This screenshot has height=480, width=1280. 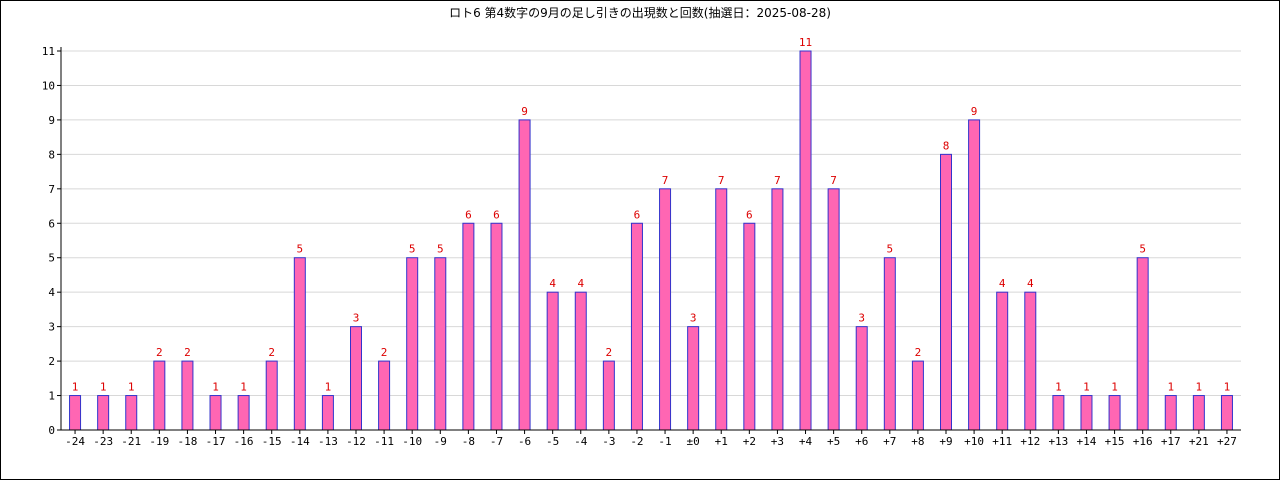 I want to click on x-tick-label: -9, so click(x=440, y=441).